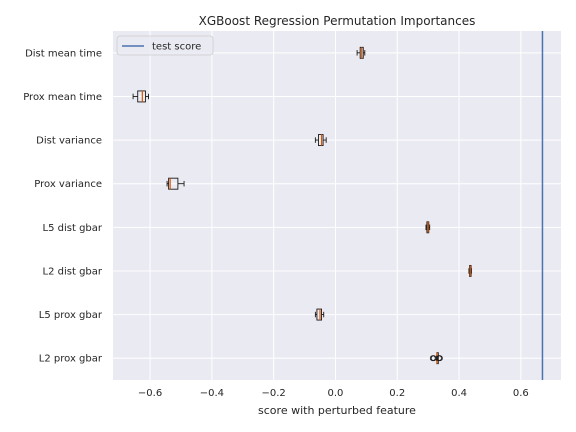 The height and width of the screenshot is (432, 576). What do you see at coordinates (428, 227) in the screenshot?
I see `boxplot-l5-dist-gbar` at bounding box center [428, 227].